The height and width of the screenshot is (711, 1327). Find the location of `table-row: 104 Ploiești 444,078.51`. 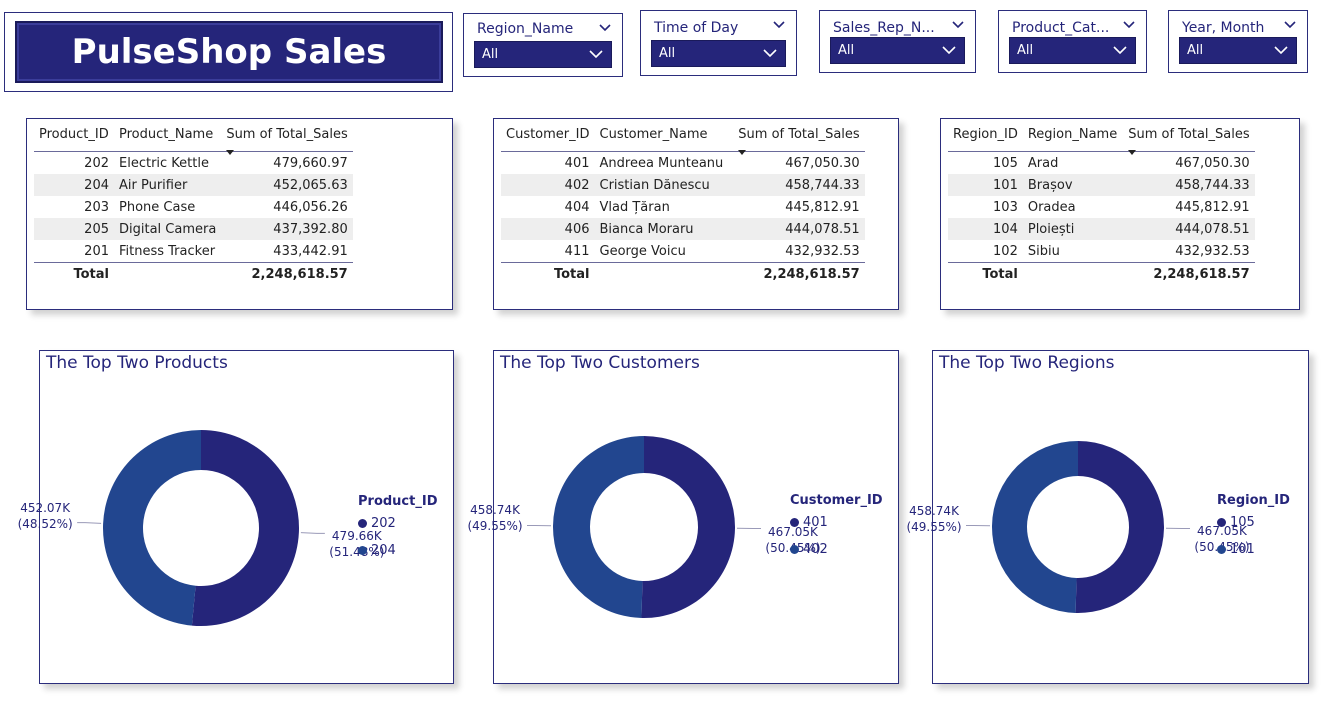

table-row: 104 Ploiești 444,078.51 is located at coordinates (1101, 229).